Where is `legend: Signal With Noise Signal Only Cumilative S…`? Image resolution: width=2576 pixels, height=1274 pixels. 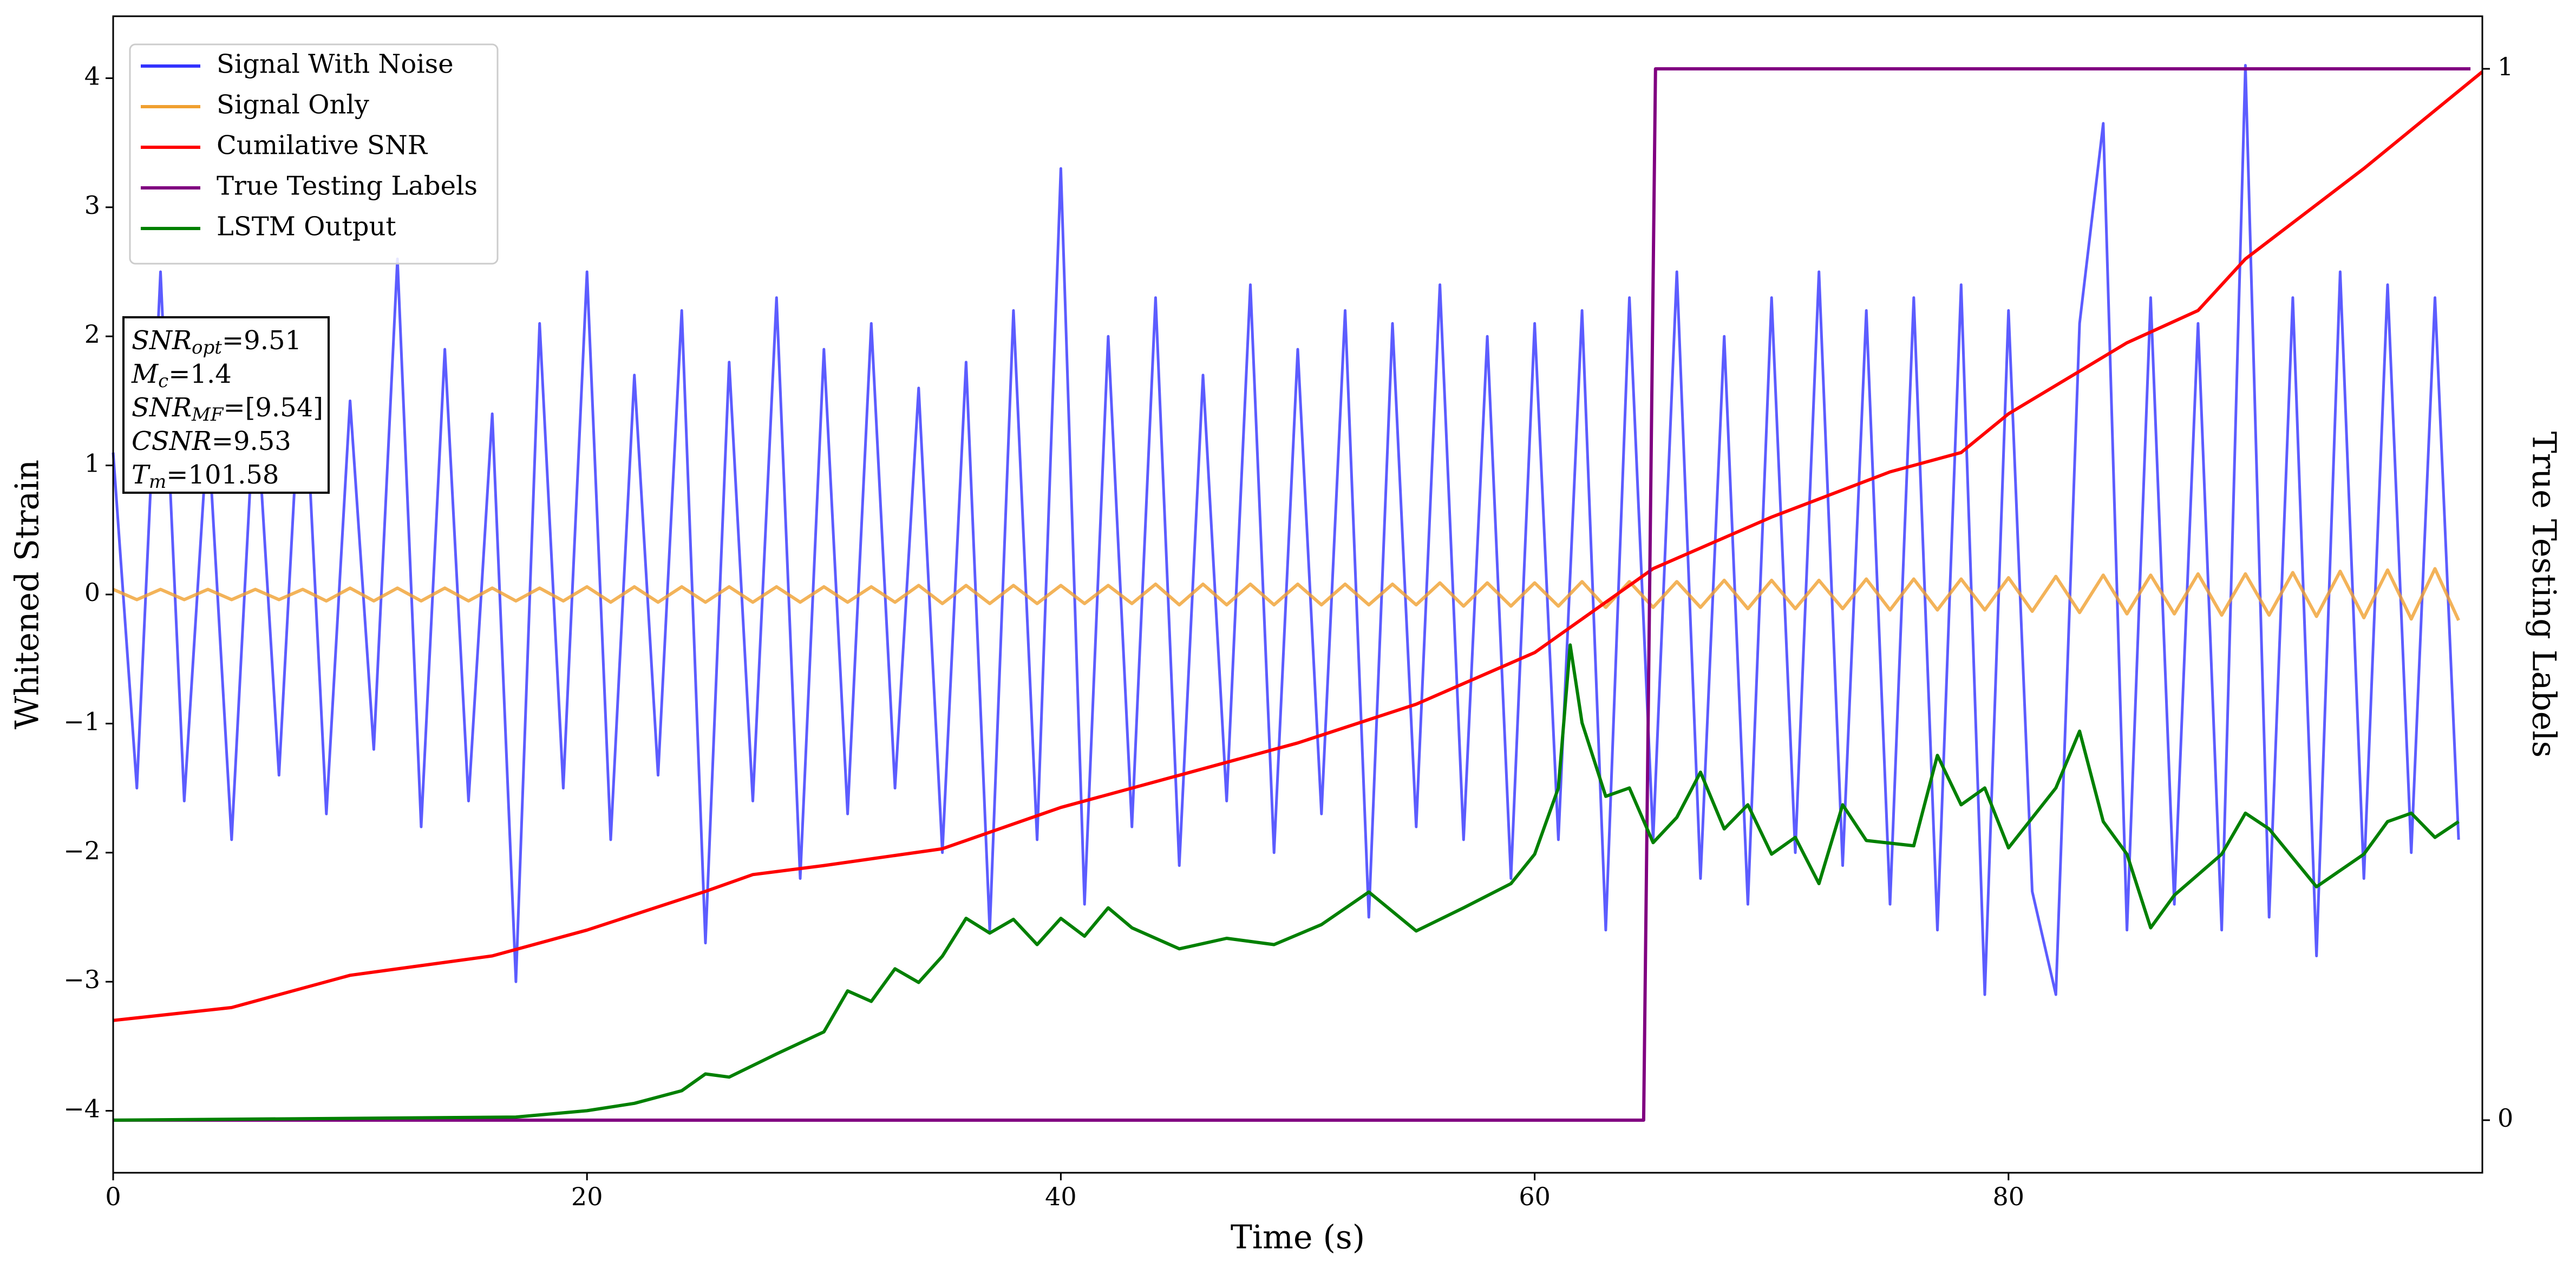
legend: Signal With Noise Signal Only Cumilative S… is located at coordinates (314, 154).